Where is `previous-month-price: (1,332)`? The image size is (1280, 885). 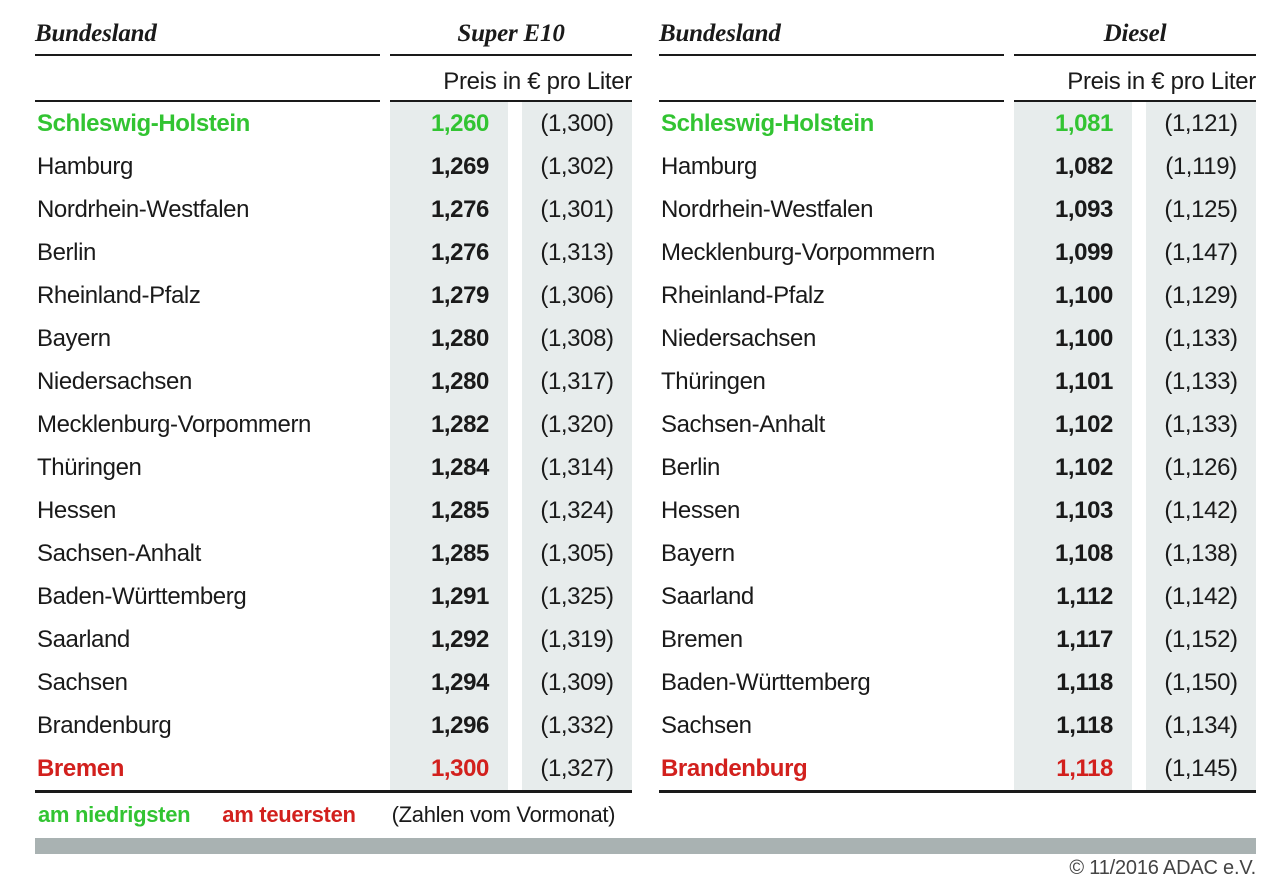
previous-month-price: (1,332) is located at coordinates (577, 725).